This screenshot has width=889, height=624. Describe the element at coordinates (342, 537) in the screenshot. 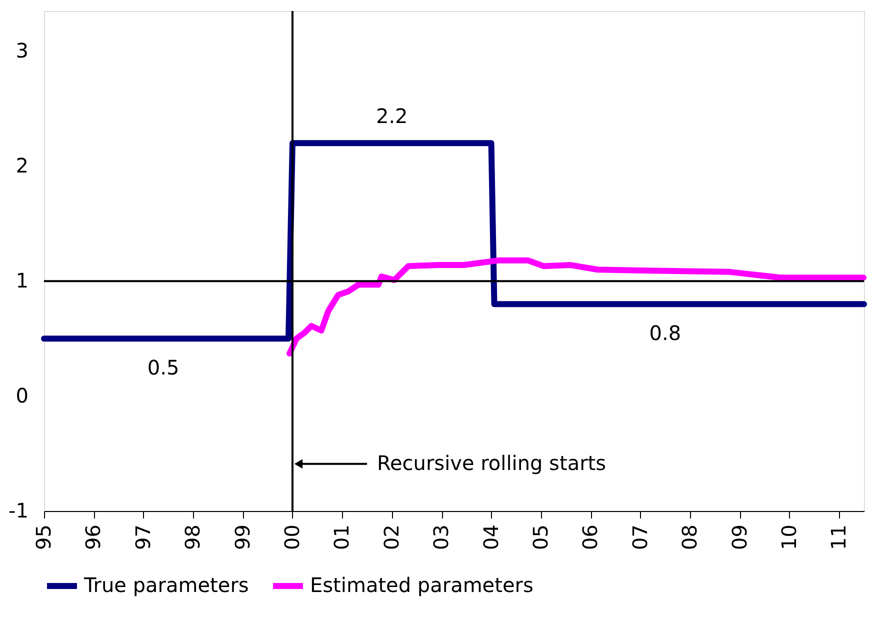

I see `x-tick-label: 01` at that location.